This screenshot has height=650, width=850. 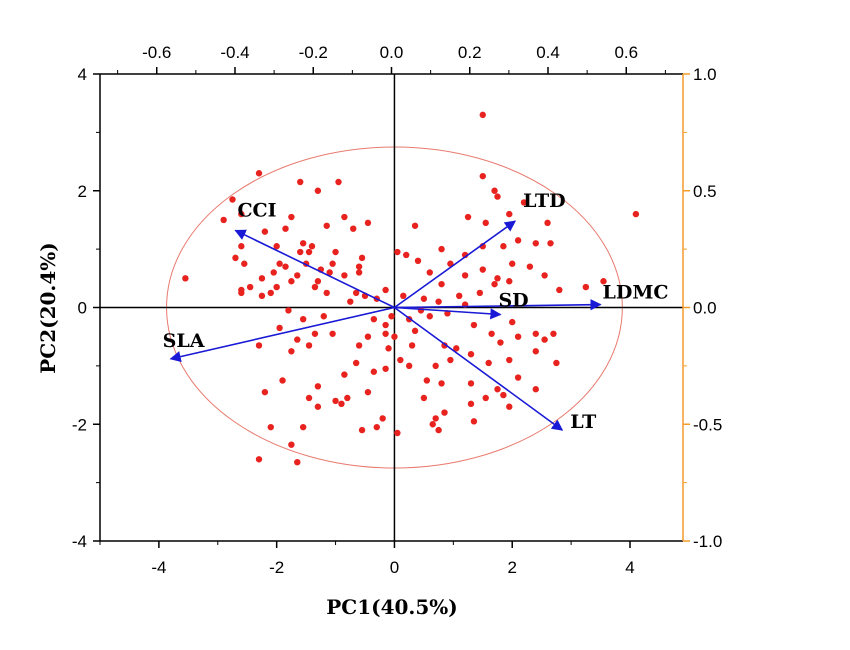 I want to click on loading-arrow-sd, so click(x=448, y=313).